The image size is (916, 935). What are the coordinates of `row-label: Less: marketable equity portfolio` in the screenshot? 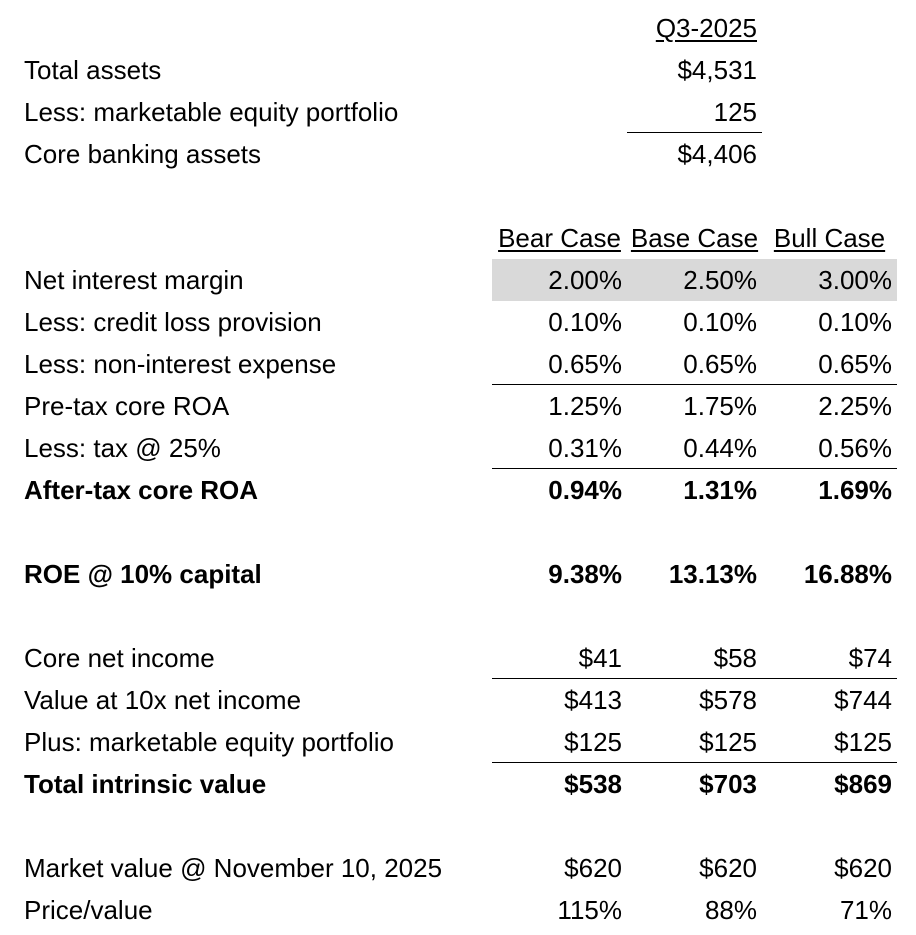 It's located at (211, 112).